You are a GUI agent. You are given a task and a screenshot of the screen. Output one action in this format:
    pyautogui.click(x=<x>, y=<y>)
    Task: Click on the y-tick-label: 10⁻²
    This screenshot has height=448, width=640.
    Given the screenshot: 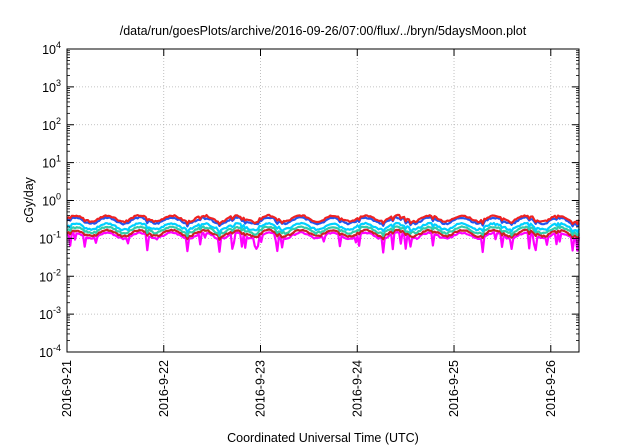 What is the action you would take?
    pyautogui.click(x=50, y=275)
    